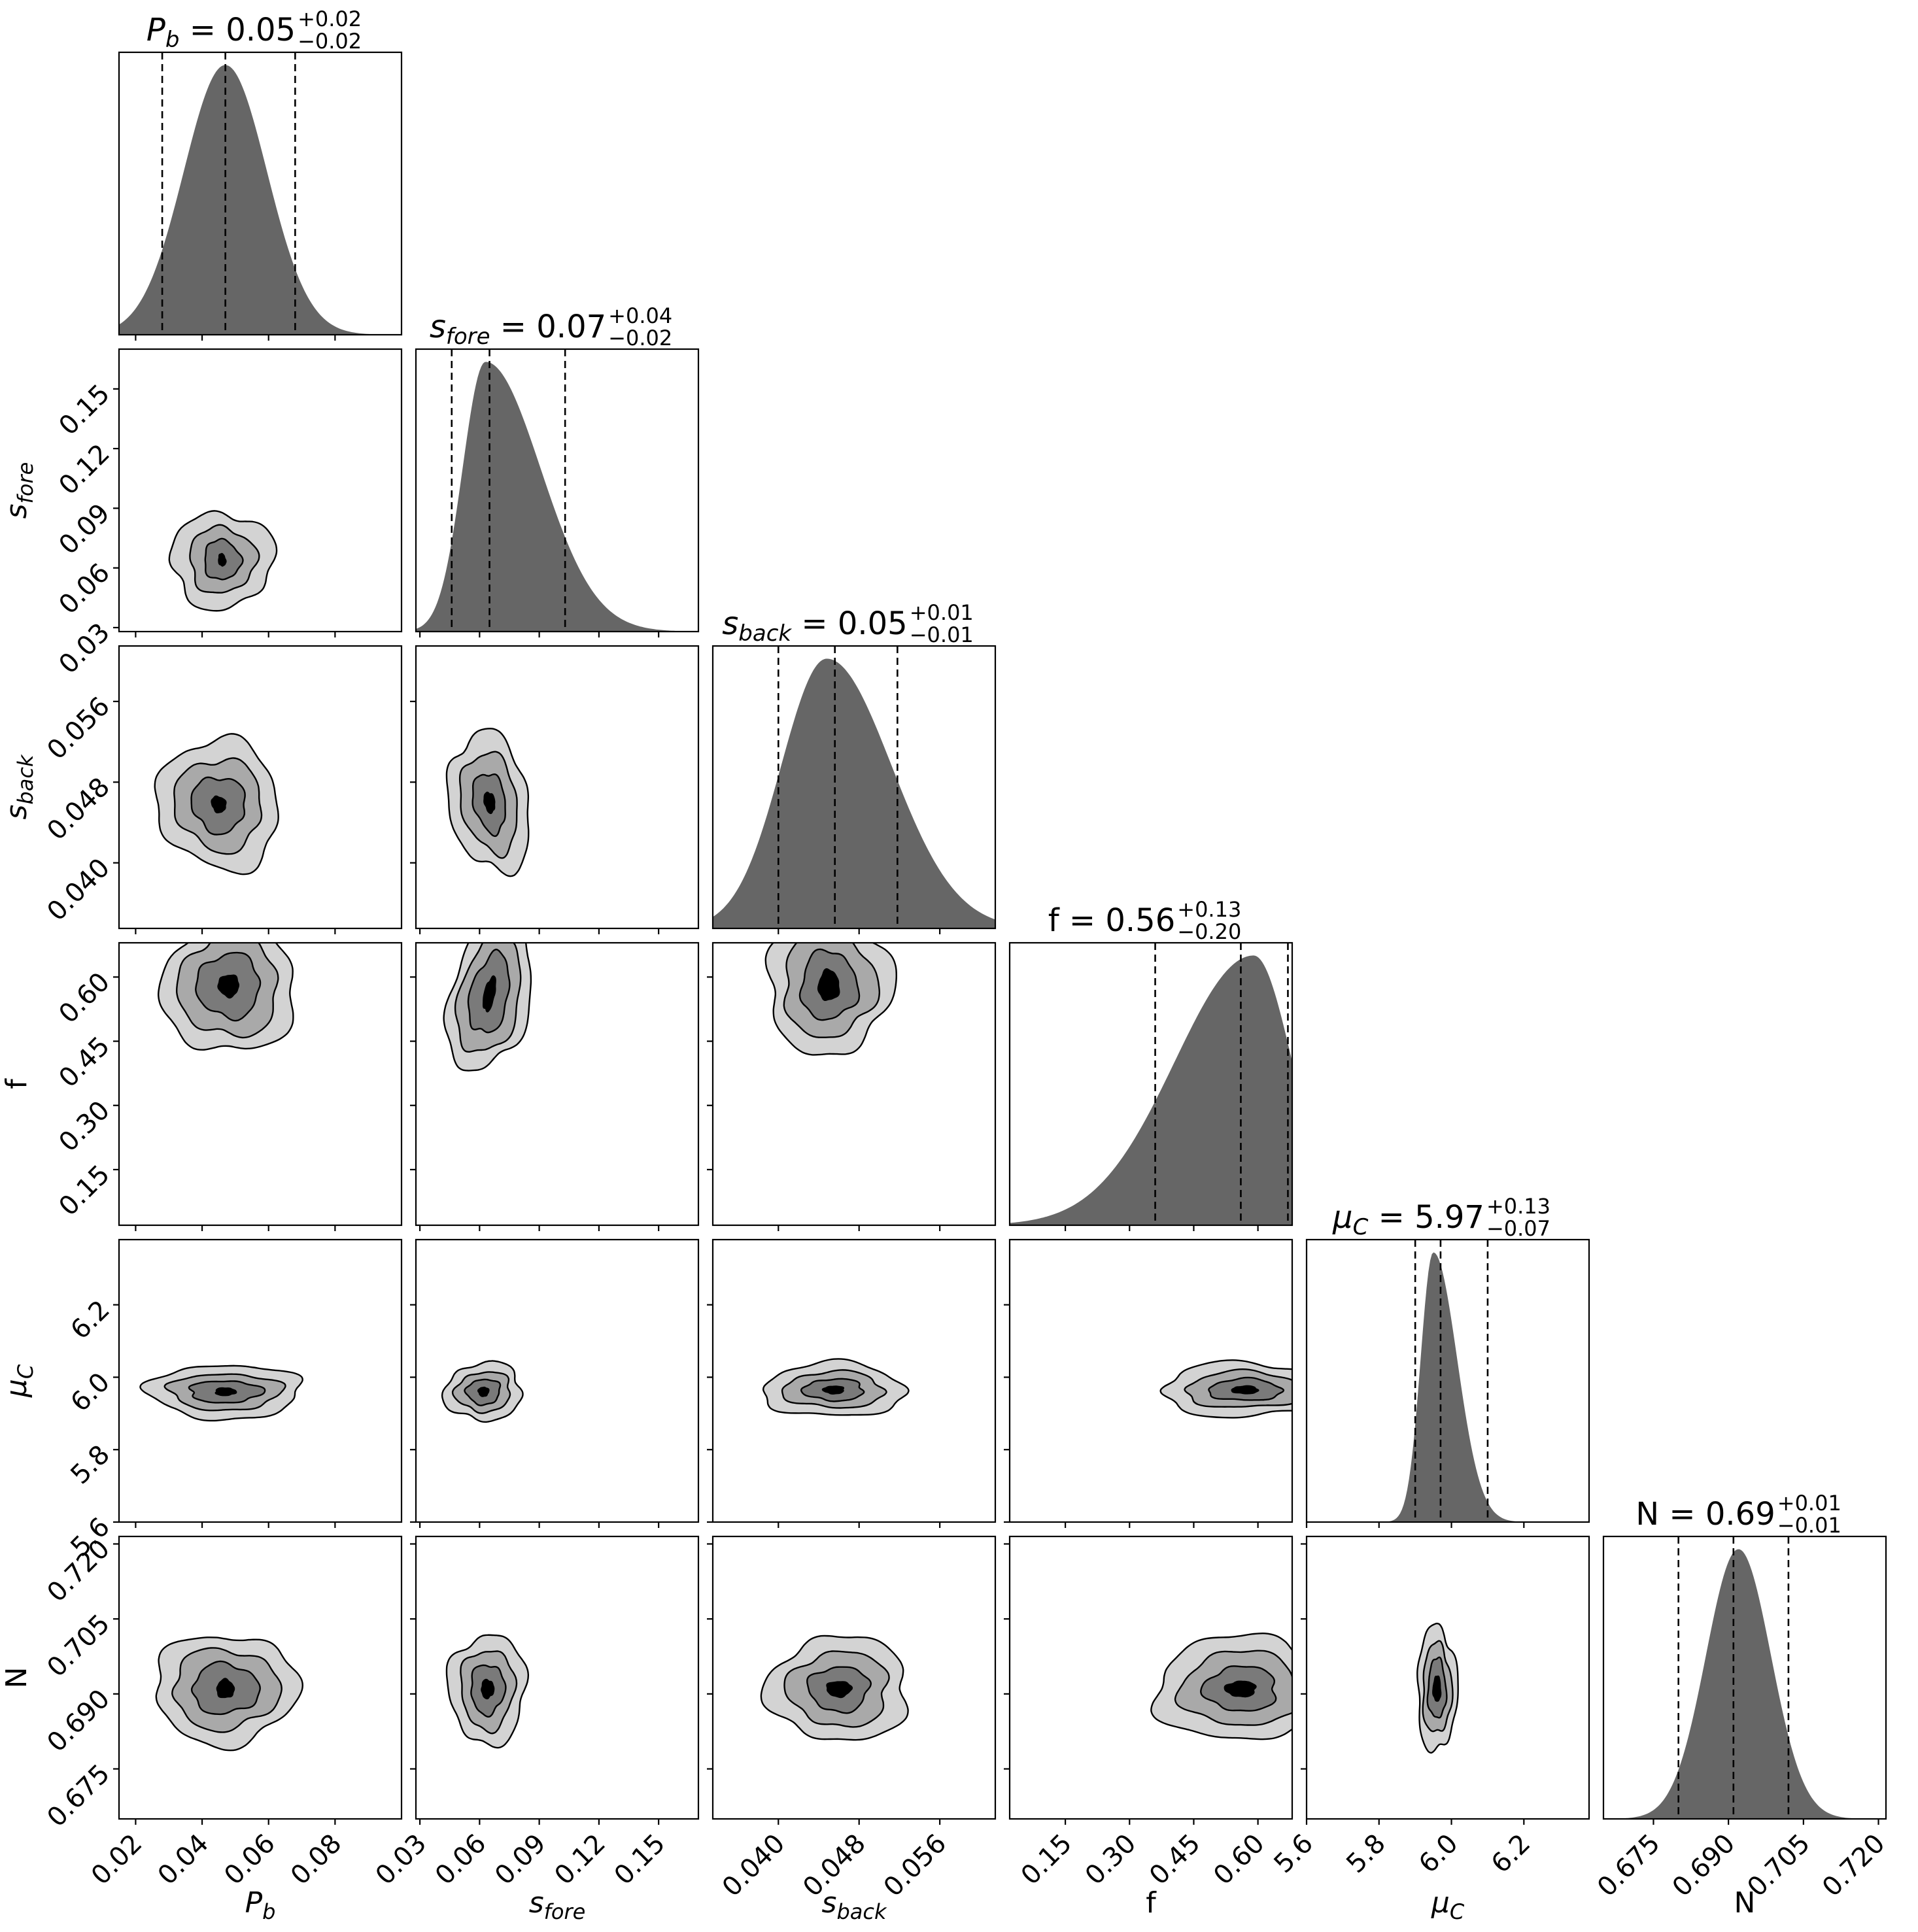 This screenshot has height=1932, width=1918. I want to click on contour-panel-f-muC, so click(1150, 1381).